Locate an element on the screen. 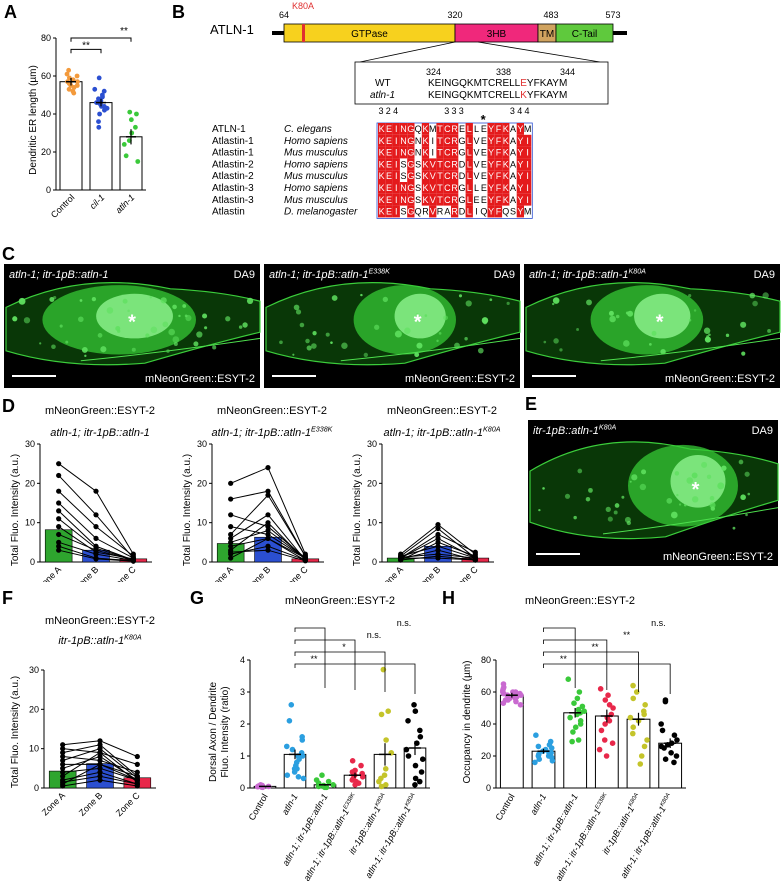  micrograph-title: atln-1; itr-1pB::atln-1E338K is located at coordinates (330, 274).